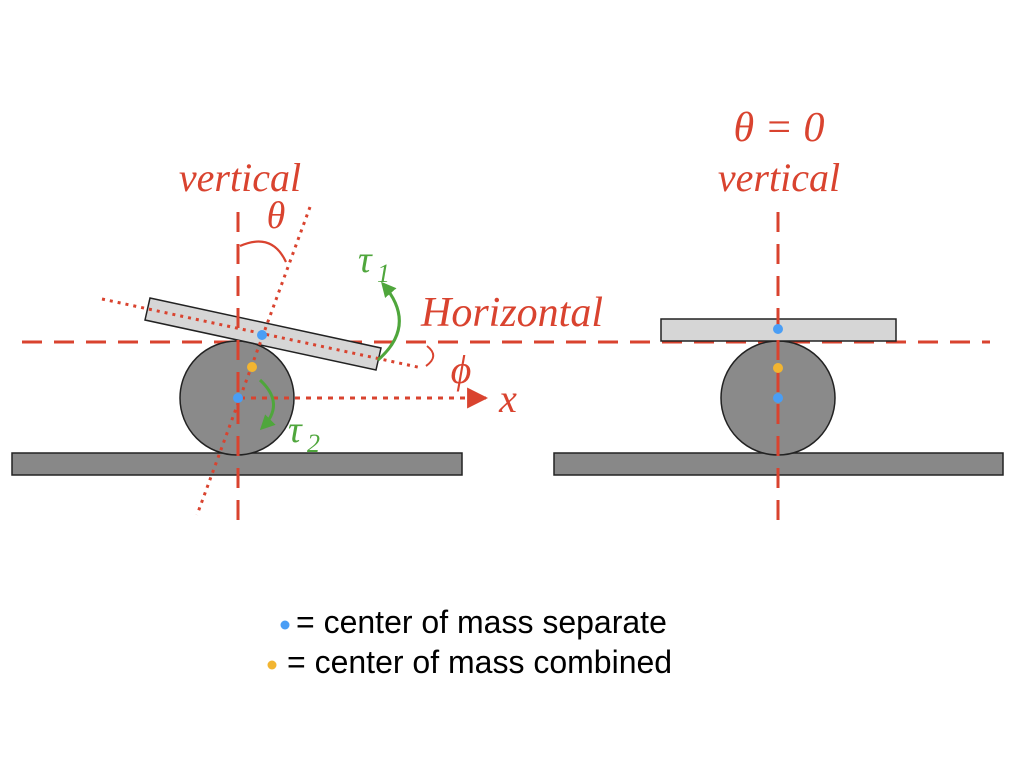 This screenshot has height=768, width=1024. I want to click on x-label: x, so click(507, 398).